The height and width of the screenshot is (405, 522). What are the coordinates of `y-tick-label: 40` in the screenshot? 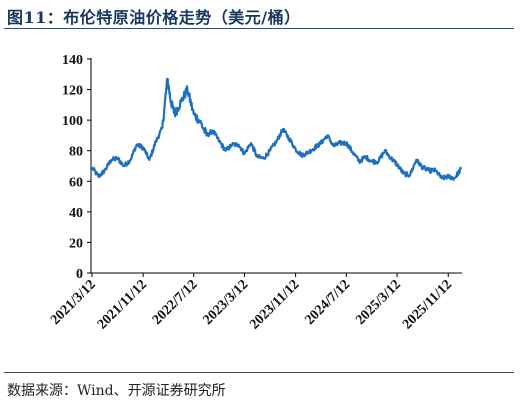 It's located at (76, 213).